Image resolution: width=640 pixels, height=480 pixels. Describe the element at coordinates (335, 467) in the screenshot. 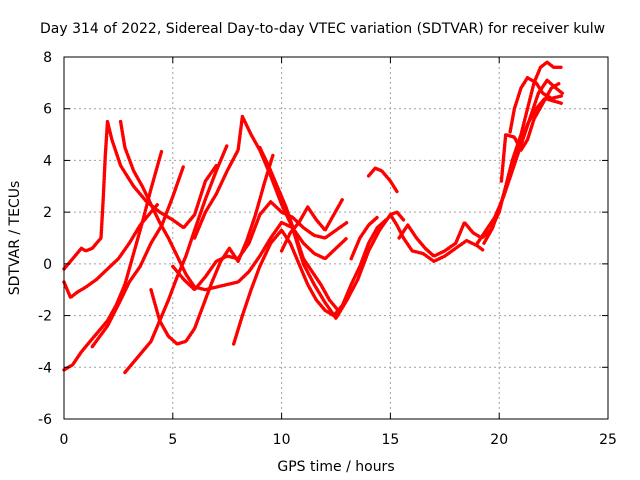

I see `x-axis-label: GPS time / hours` at that location.